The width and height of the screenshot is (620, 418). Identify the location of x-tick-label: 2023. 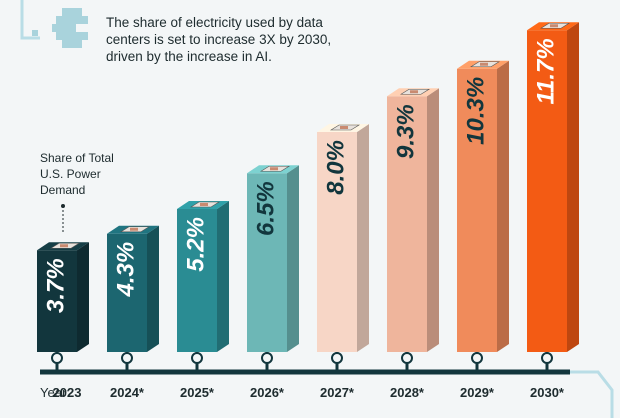
(67, 392).